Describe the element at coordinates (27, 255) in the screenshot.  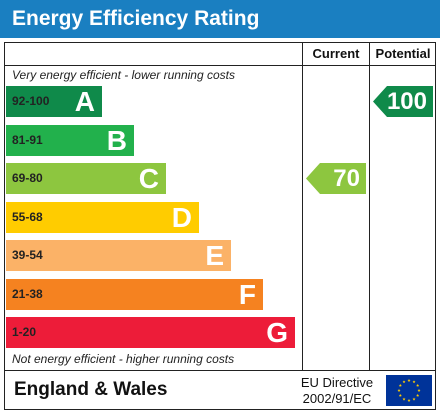
I see `band-range-label: 39-54` at that location.